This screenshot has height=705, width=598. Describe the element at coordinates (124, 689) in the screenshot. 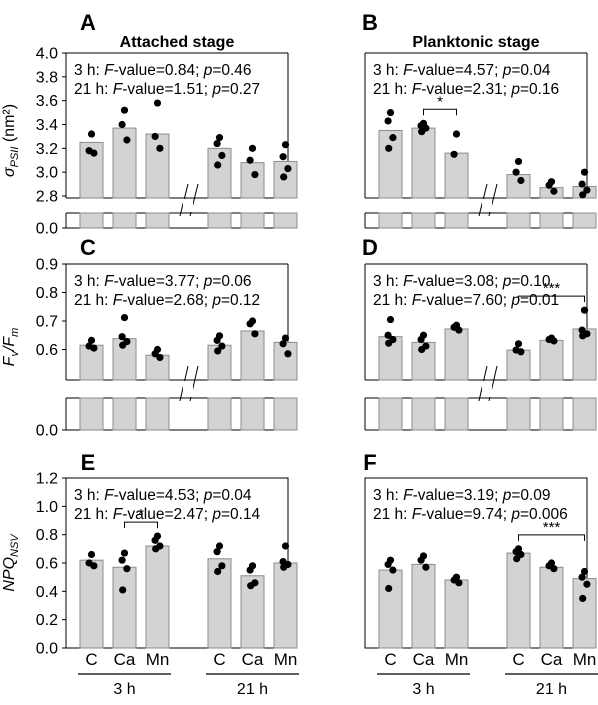

I see `time-group-label: 3 h` at that location.